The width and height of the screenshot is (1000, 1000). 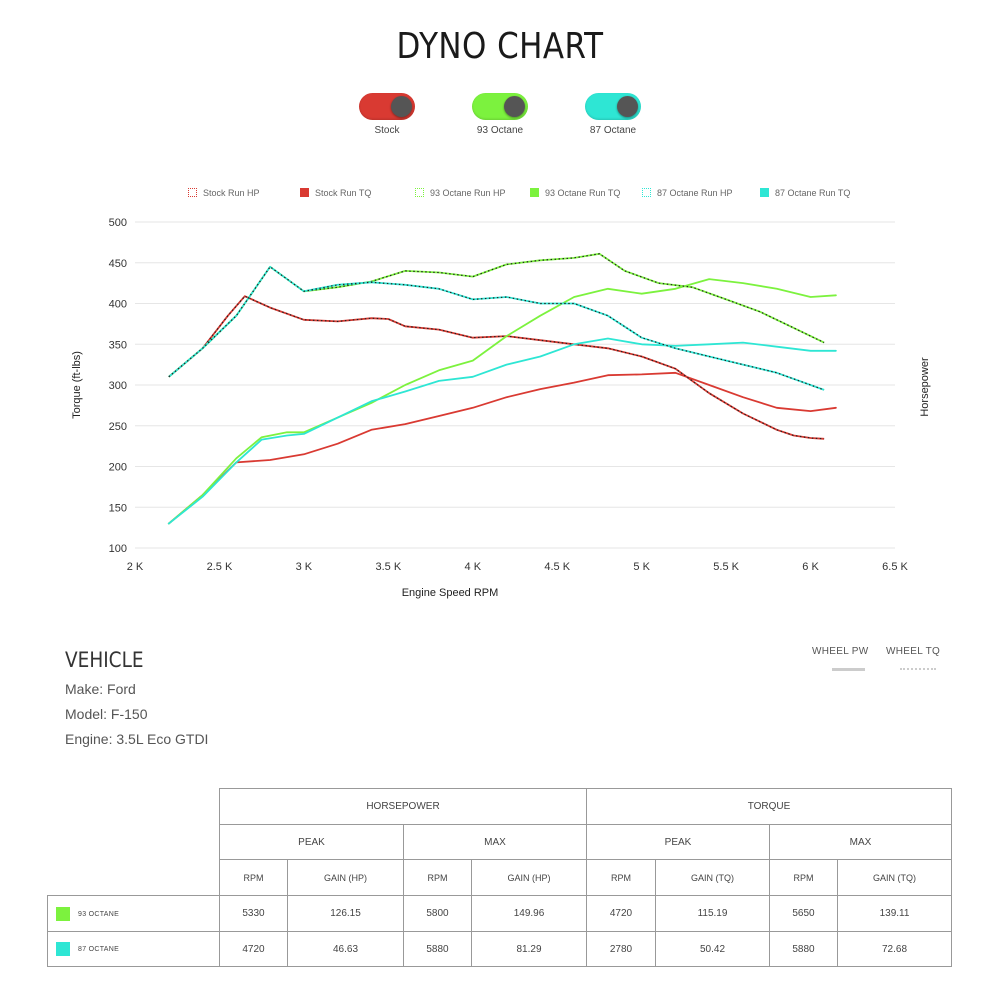 I want to click on x-tick-label: 5.5 K, so click(x=726, y=567).